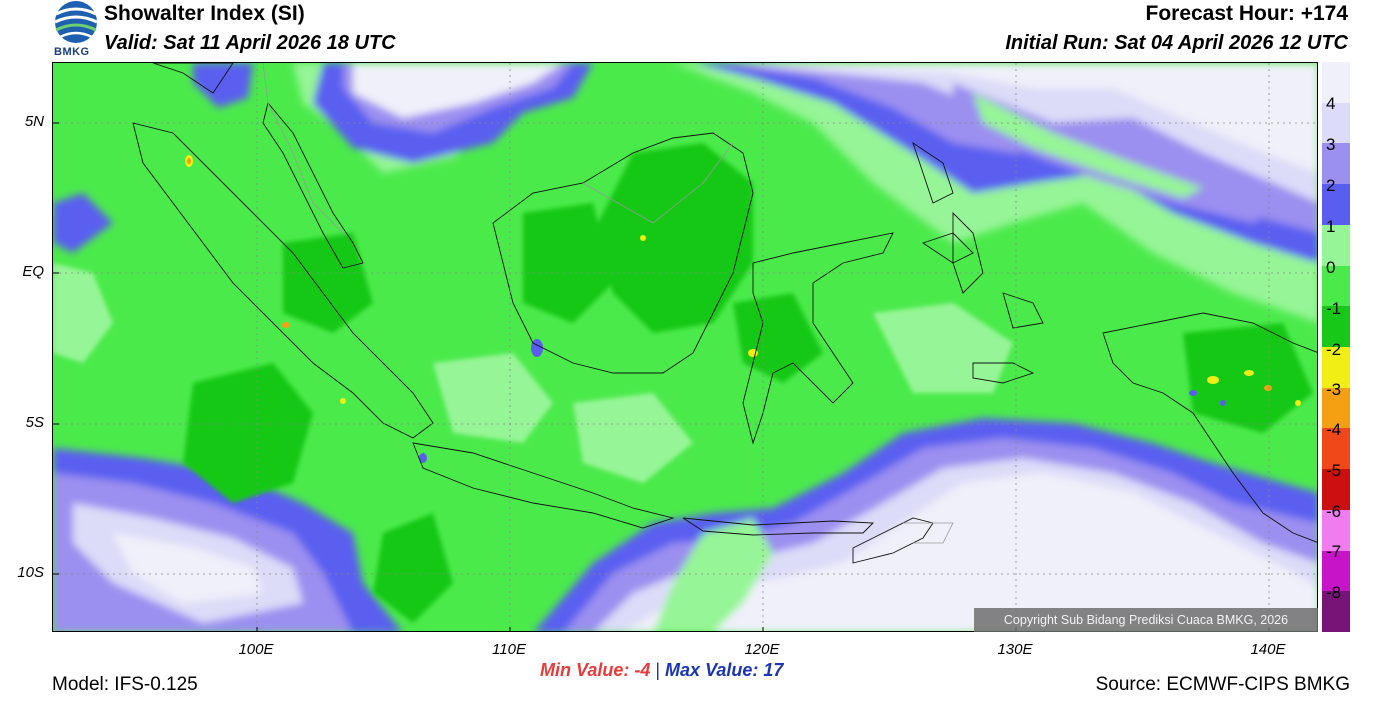 The height and width of the screenshot is (709, 1400). Describe the element at coordinates (1222, 684) in the screenshot. I see `source-label: Source: ECMWF-CIPS BMKG` at that location.